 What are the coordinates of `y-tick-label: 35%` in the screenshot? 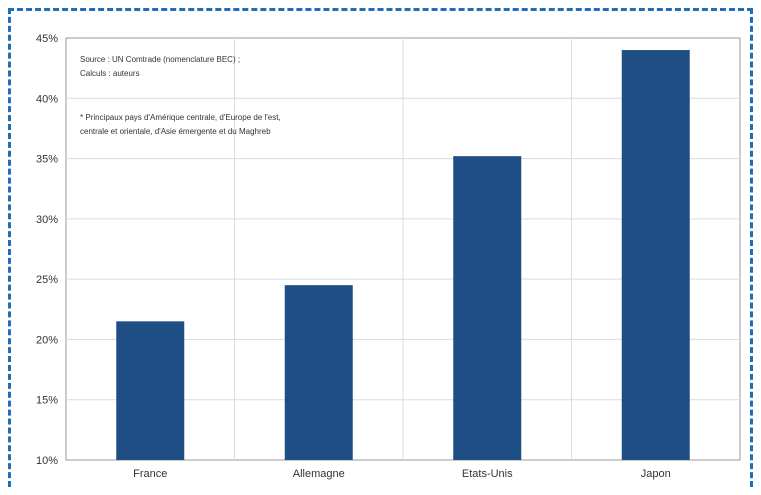 It's located at (47, 160).